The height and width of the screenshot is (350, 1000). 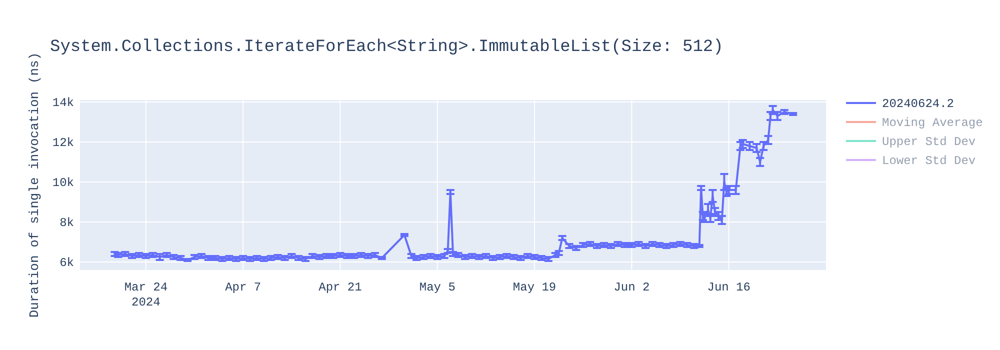 What do you see at coordinates (932, 123) in the screenshot?
I see `legend-label: Moving Average` at bounding box center [932, 123].